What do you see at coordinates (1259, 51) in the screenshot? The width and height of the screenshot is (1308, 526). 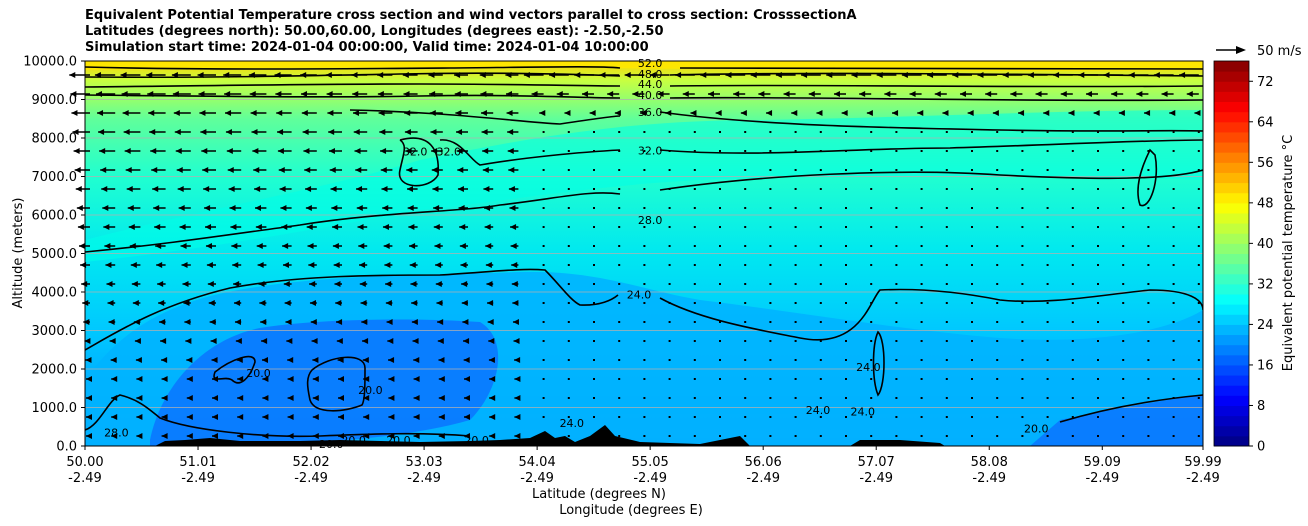 I see `wind-reference: 50 m/s` at bounding box center [1259, 51].